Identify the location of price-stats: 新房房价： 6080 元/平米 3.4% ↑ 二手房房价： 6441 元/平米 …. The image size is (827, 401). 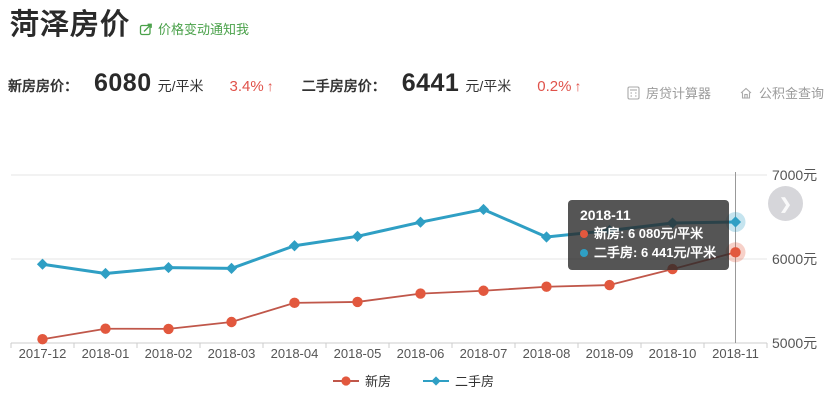
(294, 83).